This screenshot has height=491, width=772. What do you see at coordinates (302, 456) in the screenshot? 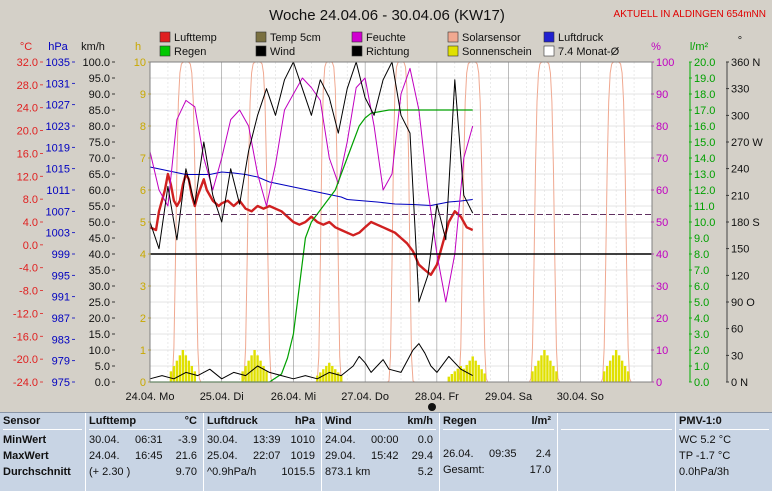
I see `luftdruck-max-value: 1019` at bounding box center [302, 456].